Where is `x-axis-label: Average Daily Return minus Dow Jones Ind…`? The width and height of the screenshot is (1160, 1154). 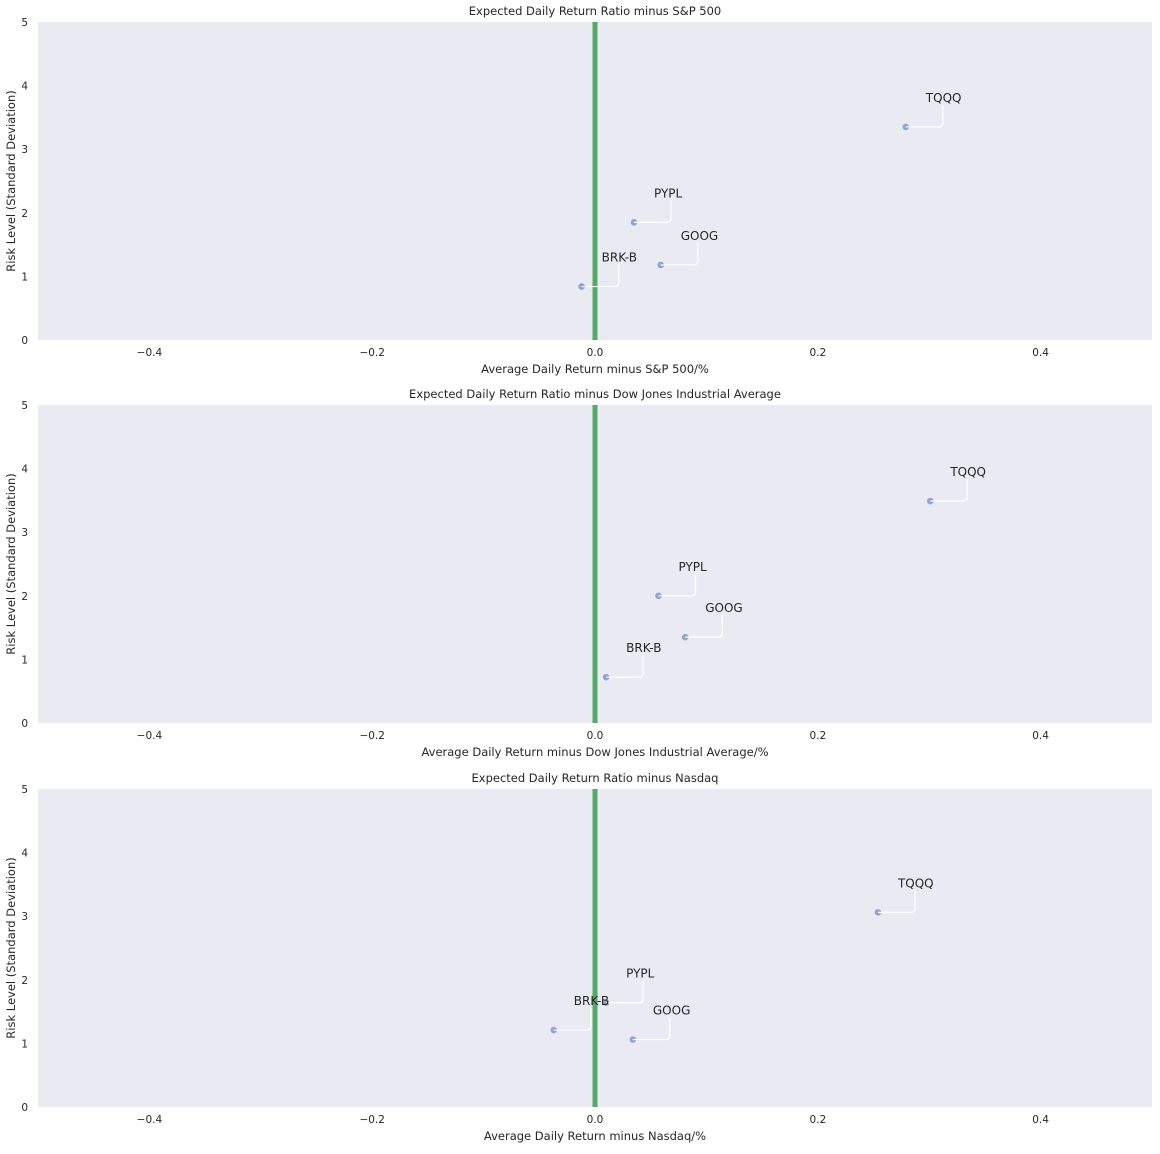 x-axis-label: Average Daily Return minus Dow Jones Ind… is located at coordinates (594, 752).